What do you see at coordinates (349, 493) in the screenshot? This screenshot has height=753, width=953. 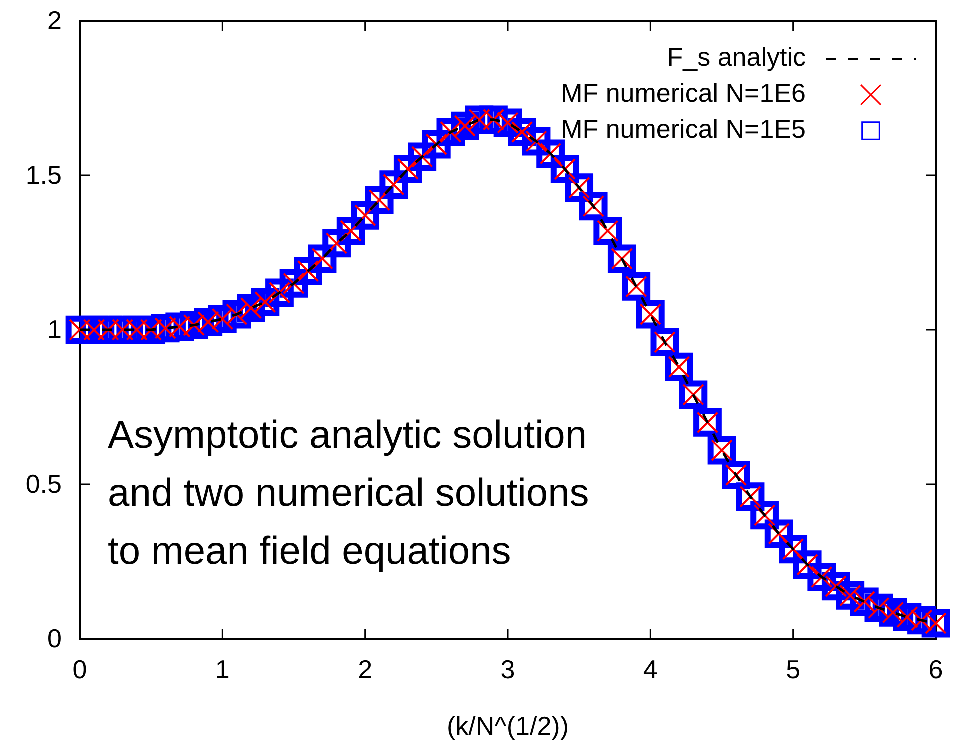 I see `annotation: Asymptotic analytic solution and two numerical solutions to mean field equations` at bounding box center [349, 493].